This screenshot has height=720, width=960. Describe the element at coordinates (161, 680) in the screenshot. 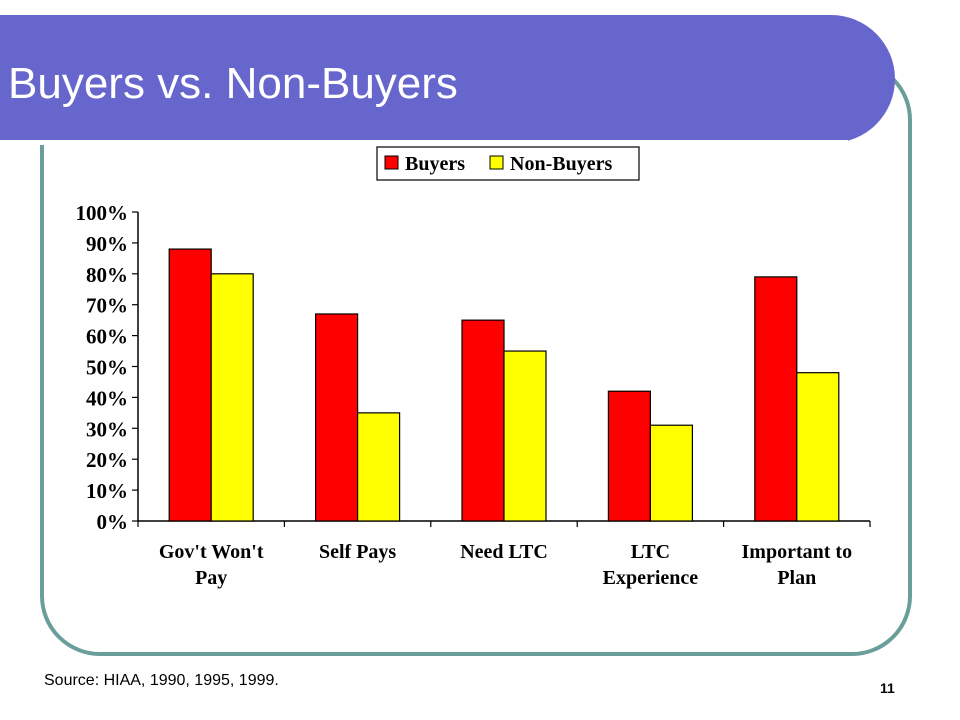

I see `source-note: Source: HIAA, 1990, 1995, 1999.` at that location.